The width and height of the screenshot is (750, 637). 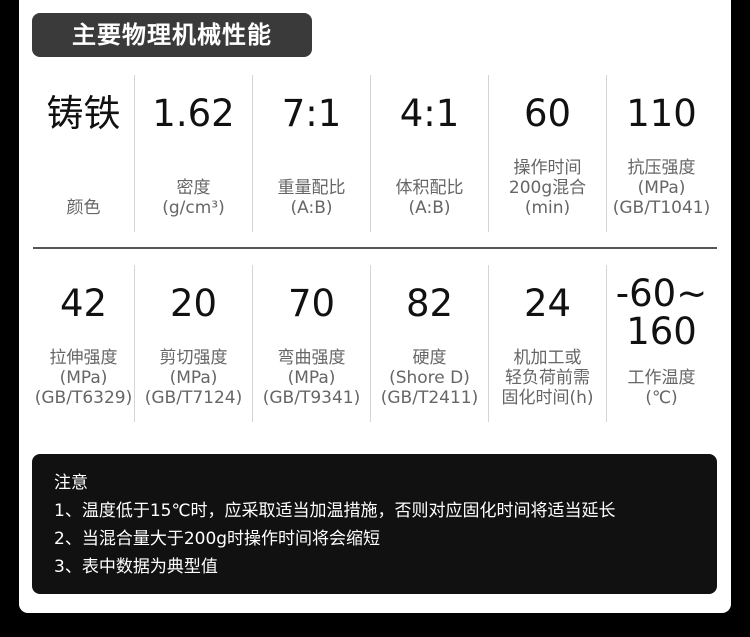 What do you see at coordinates (661, 293) in the screenshot?
I see `property-value-line: -60~` at bounding box center [661, 293].